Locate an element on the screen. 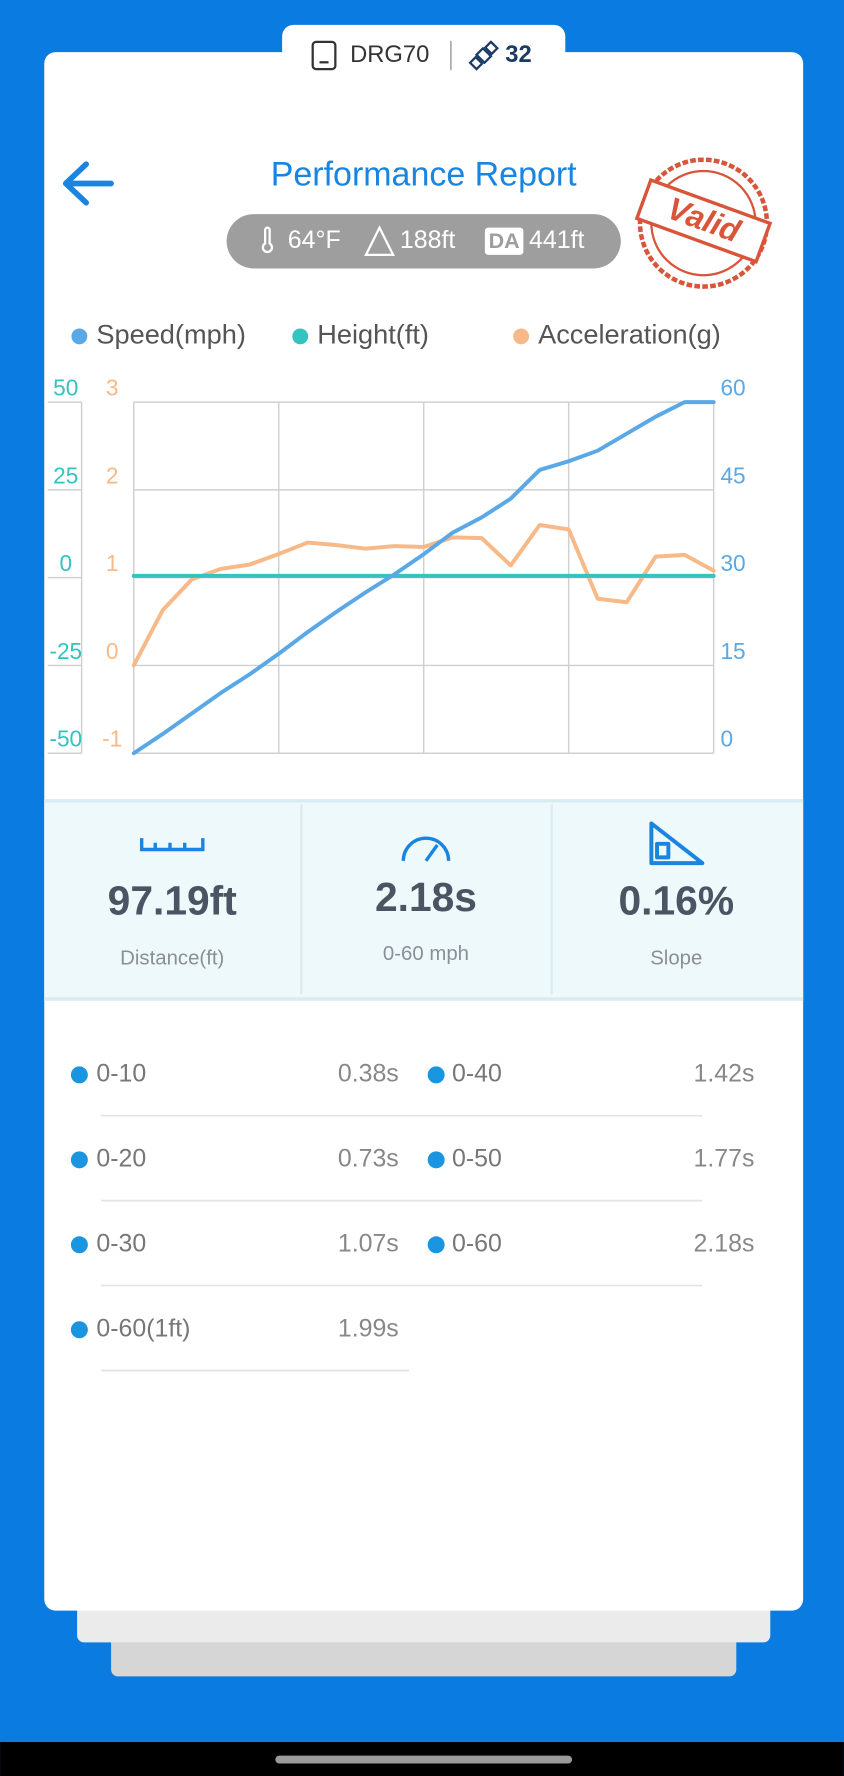 The height and width of the screenshot is (1776, 844). slope-icon is located at coordinates (677, 843).